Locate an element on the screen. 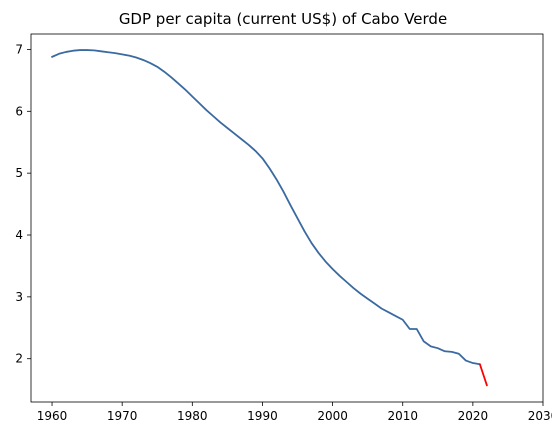 The height and width of the screenshot is (435, 552). y-axis: 2 3 4 5 6 7 is located at coordinates (23, 204).